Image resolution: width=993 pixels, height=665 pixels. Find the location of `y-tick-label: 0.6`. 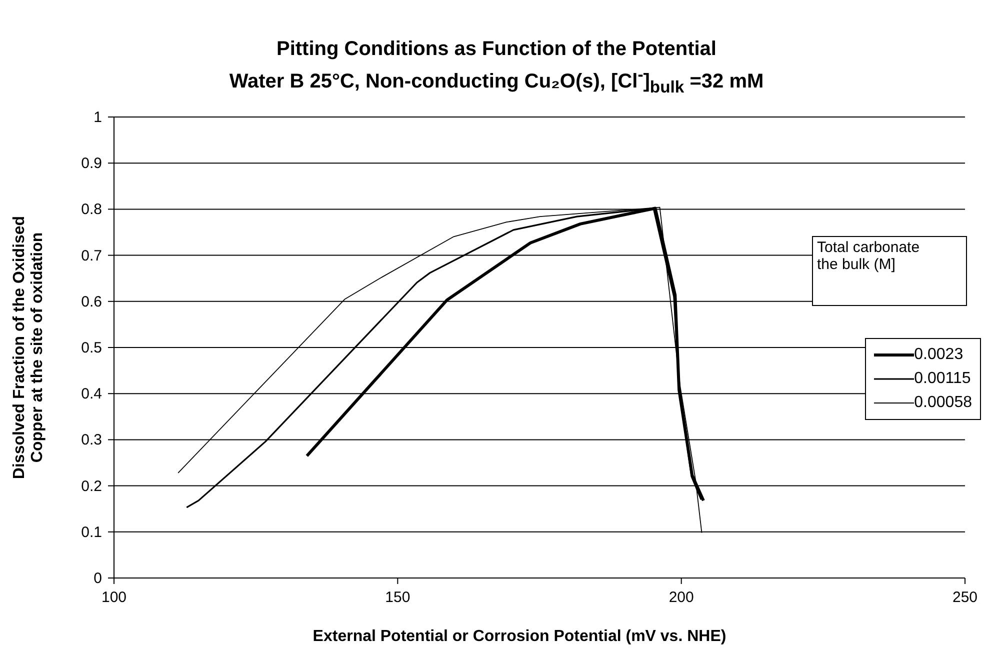

y-tick-label: 0.6 is located at coordinates (91, 301).